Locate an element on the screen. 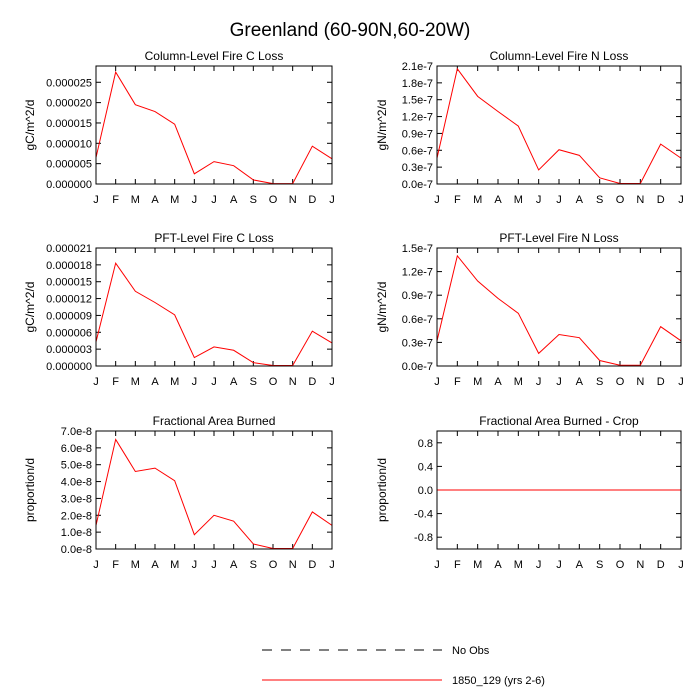  legend: No Obs 1850_129 (yrs 2-6) is located at coordinates (403, 666).